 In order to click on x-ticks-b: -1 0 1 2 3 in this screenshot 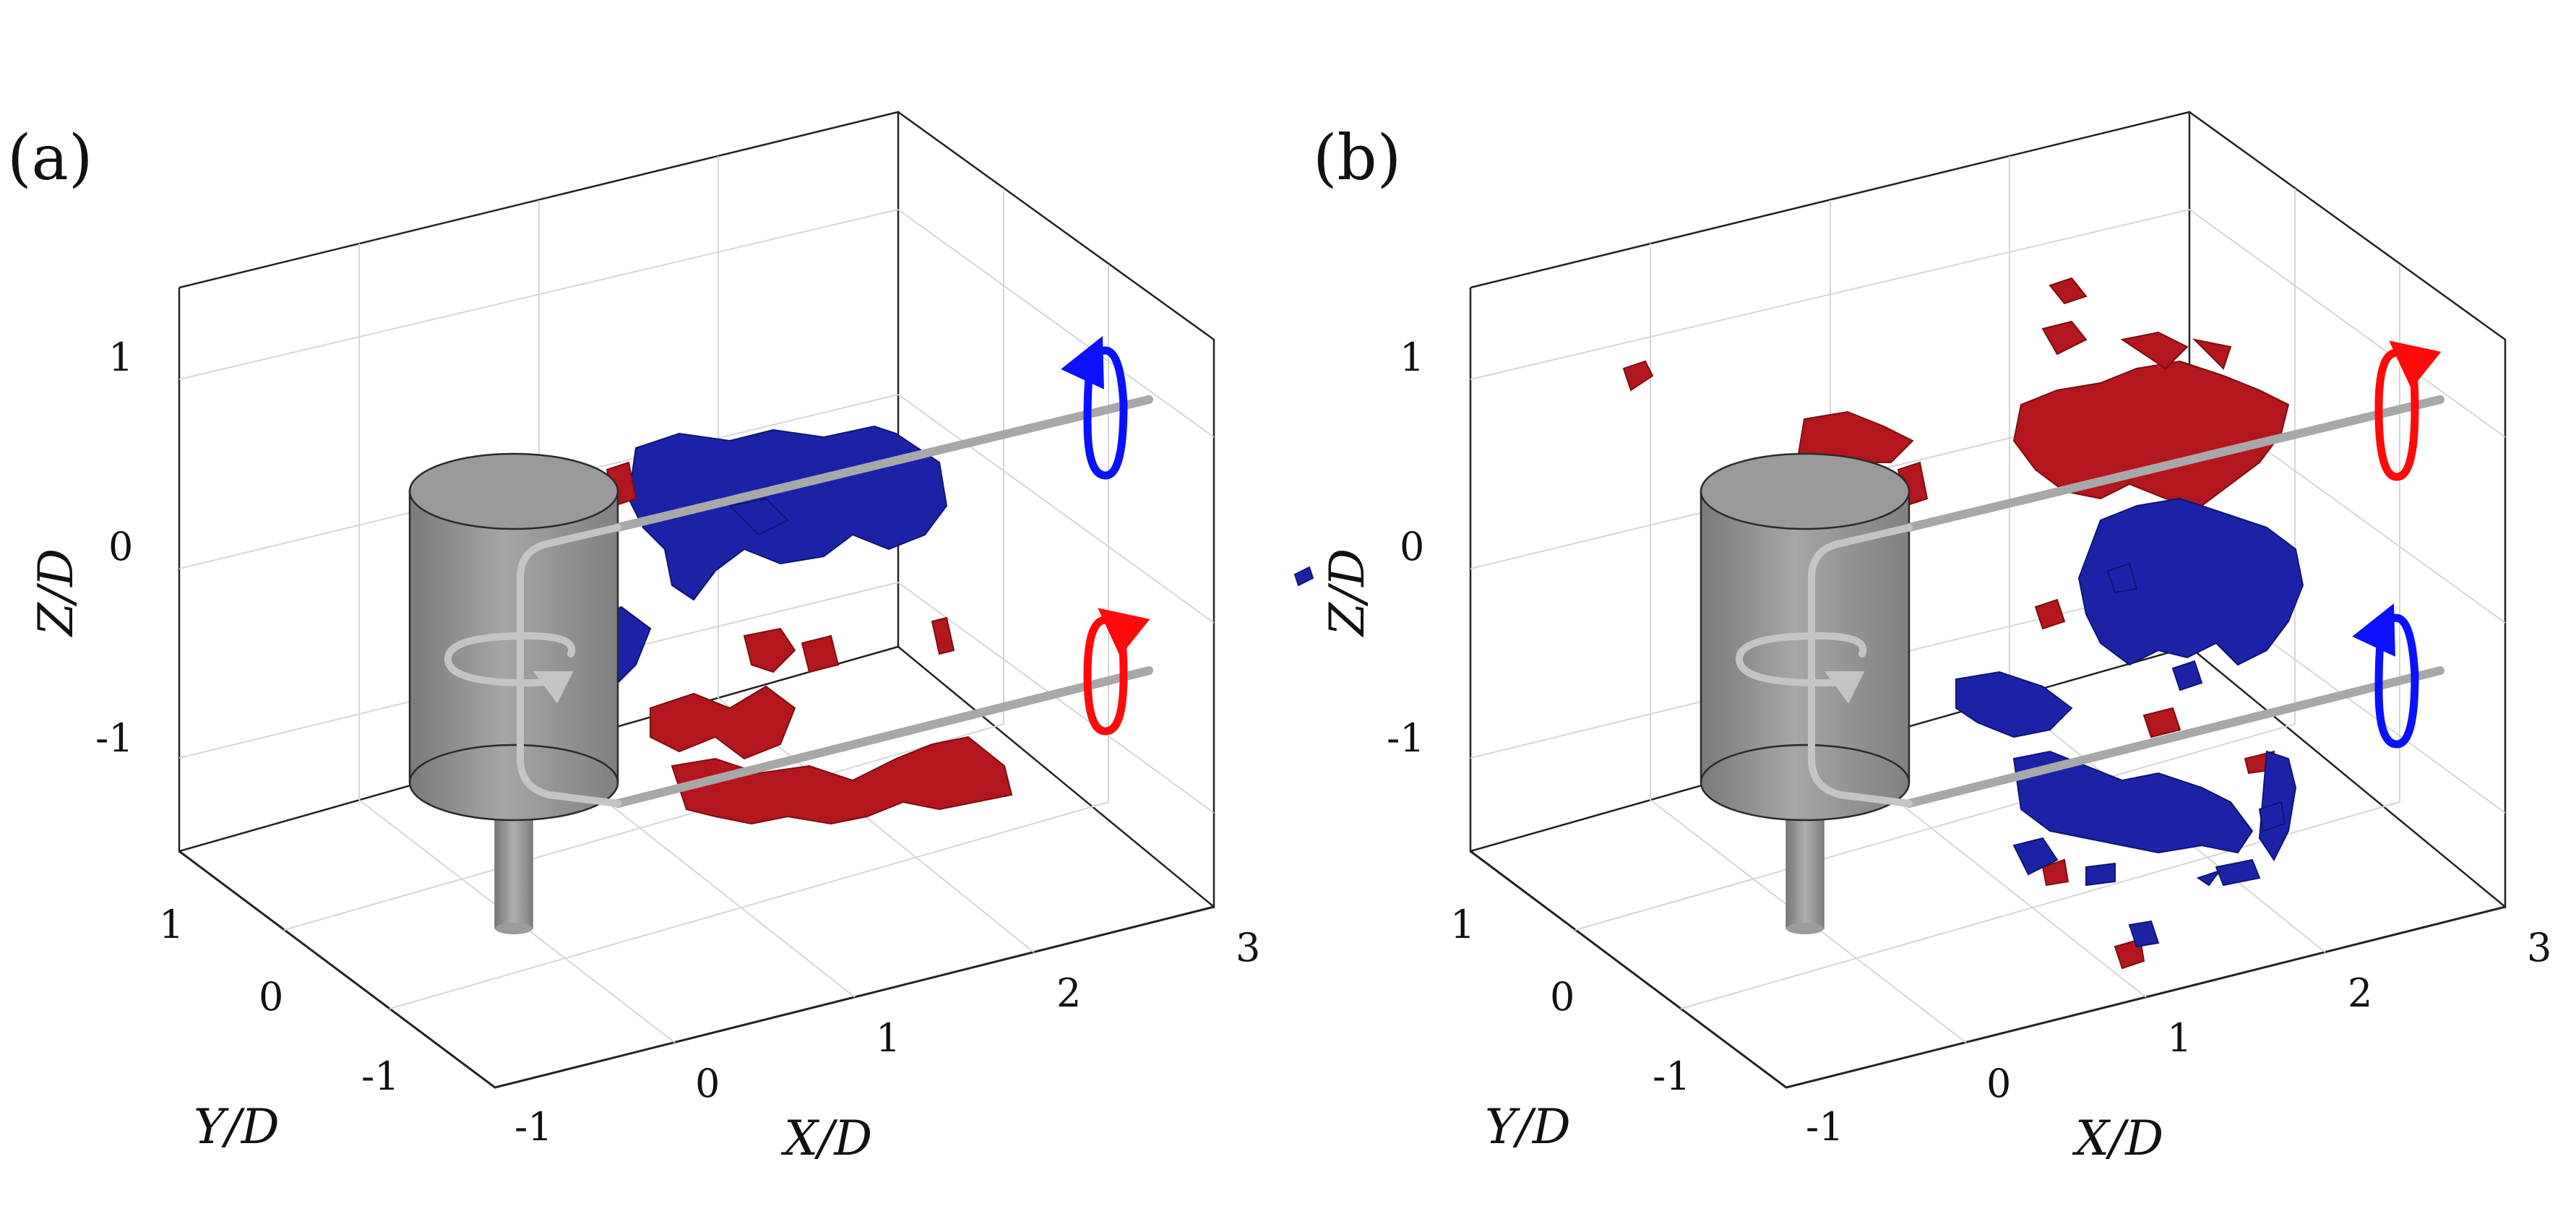, I will do `click(2178, 1037)`.